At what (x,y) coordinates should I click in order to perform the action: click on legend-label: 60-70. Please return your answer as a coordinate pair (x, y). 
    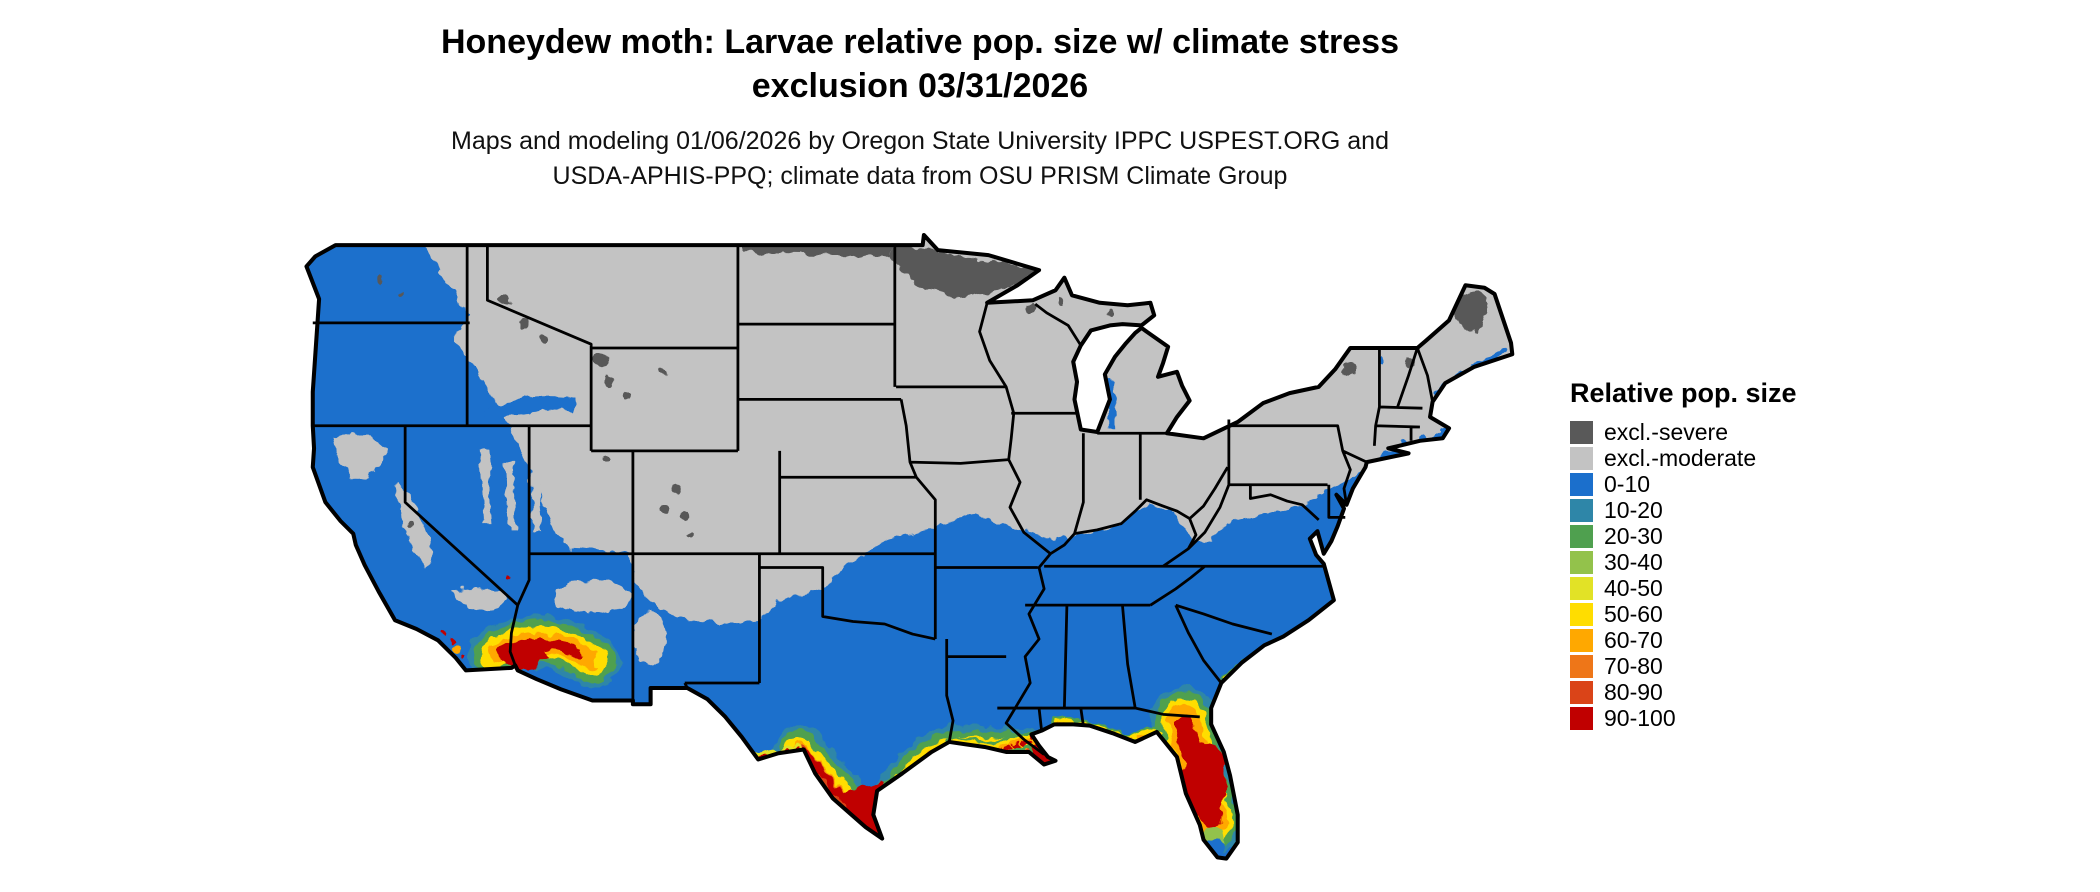
    Looking at the image, I should click on (1633, 639).